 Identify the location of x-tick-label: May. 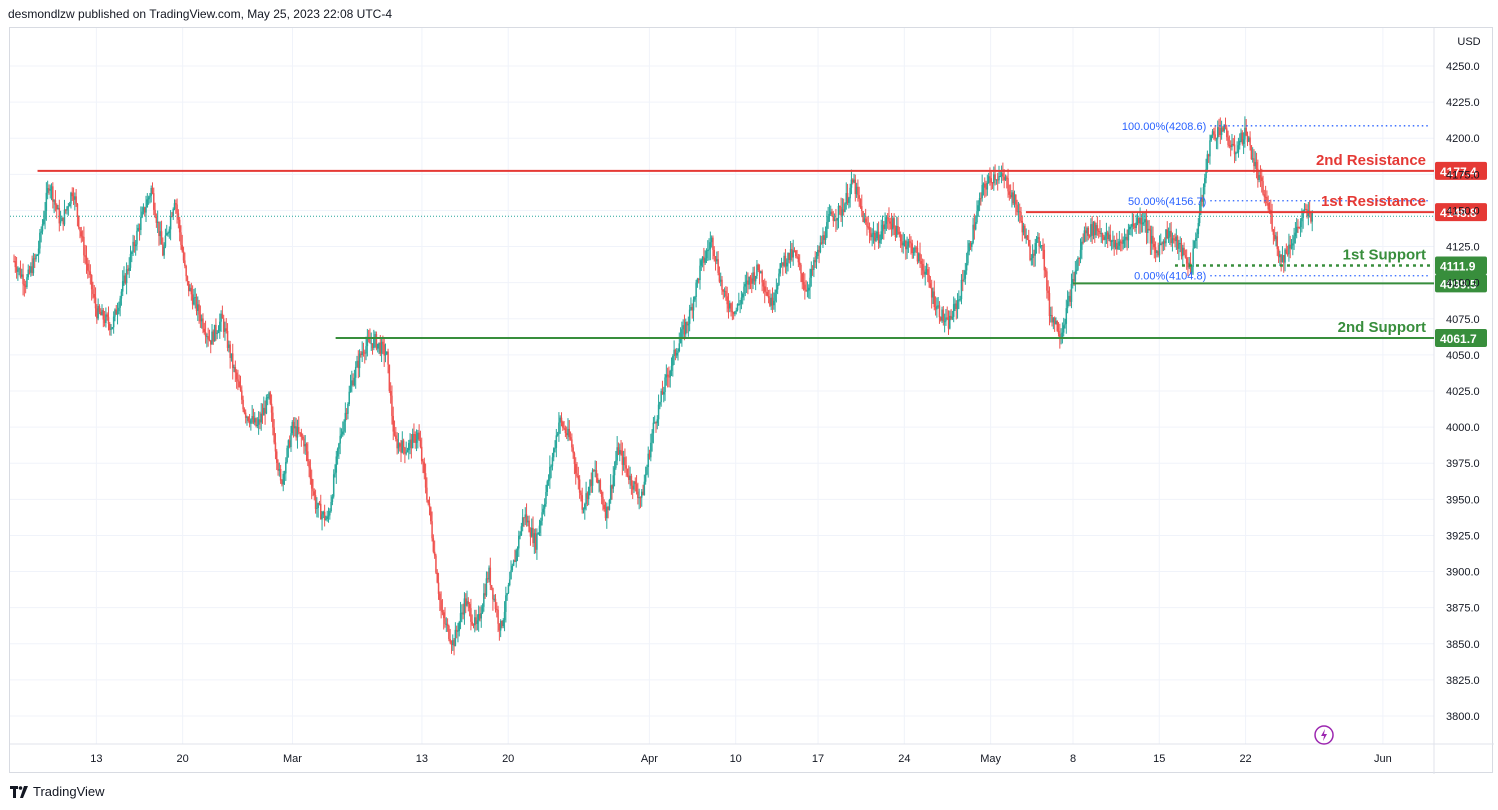
(990, 759).